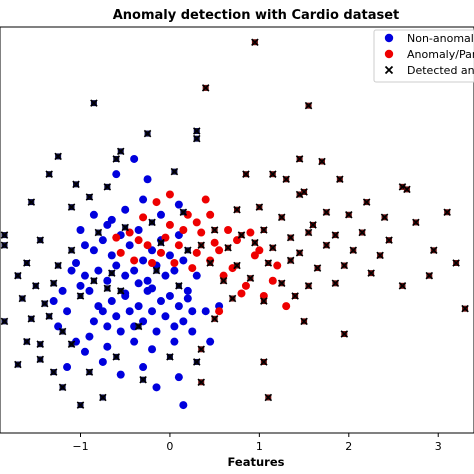 This screenshot has height=474, width=474. I want to click on legend-marker, so click(389, 54).